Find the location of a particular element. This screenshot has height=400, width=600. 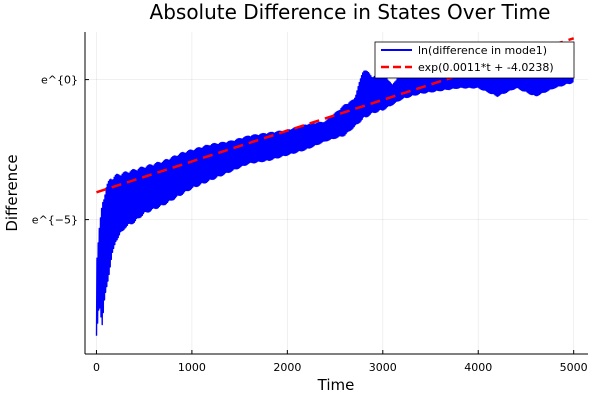

x-tick-label: 0 is located at coordinates (96, 367).